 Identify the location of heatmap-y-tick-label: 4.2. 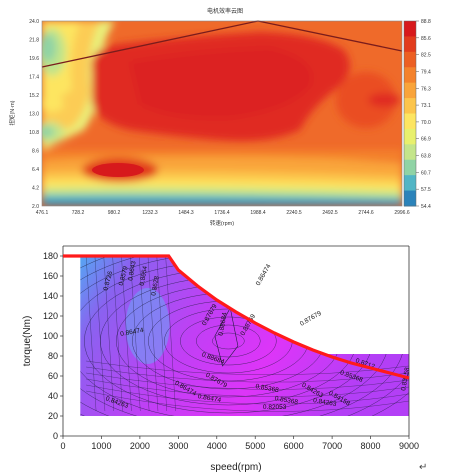
(35, 189).